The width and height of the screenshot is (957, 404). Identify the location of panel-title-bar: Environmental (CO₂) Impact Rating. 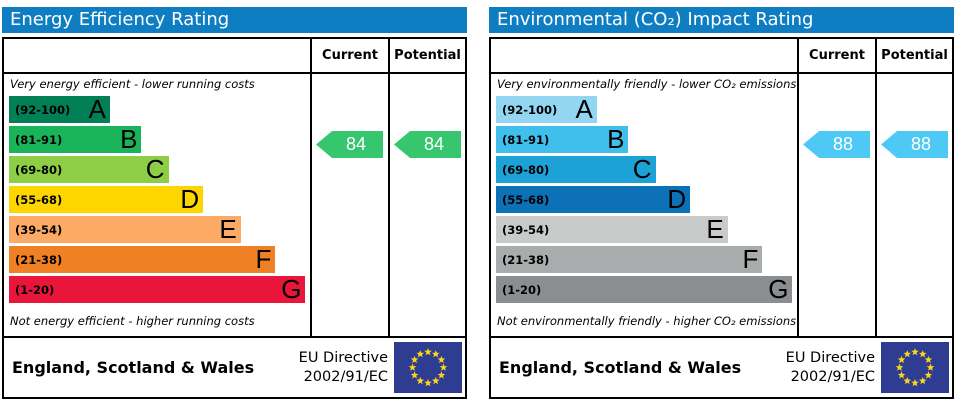
(721, 20).